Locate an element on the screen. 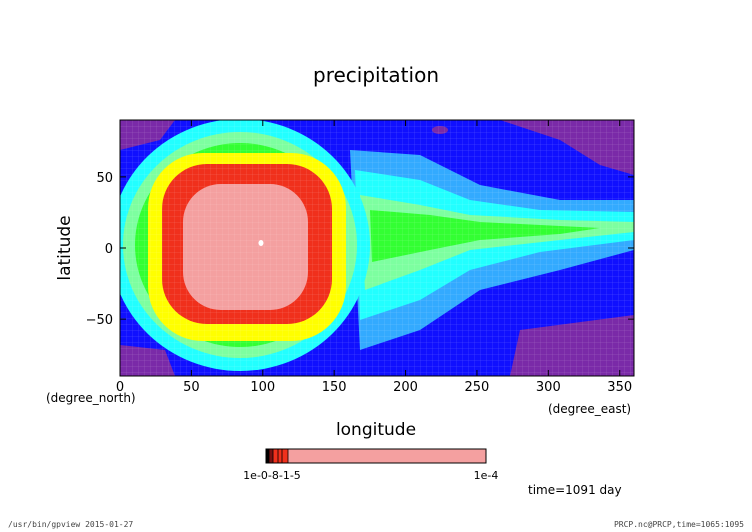  footer-left: /usr/bin/gpview 2015-01-27 is located at coordinates (70, 524).